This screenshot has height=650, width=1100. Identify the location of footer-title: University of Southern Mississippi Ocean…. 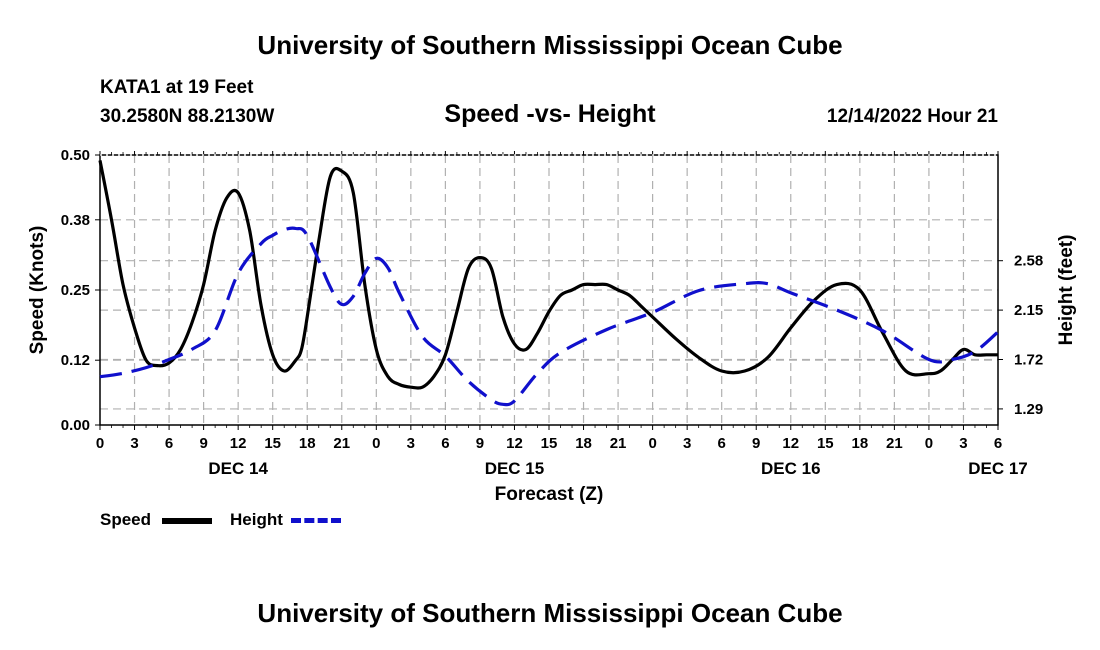
(550, 613).